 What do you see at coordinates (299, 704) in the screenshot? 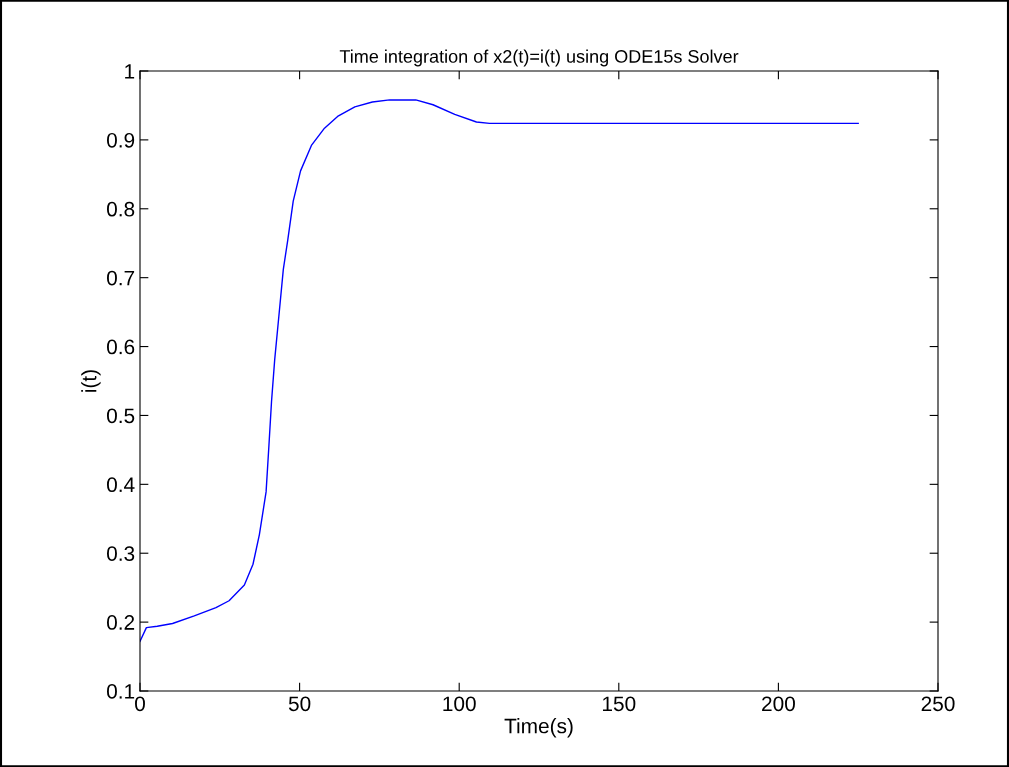
I see `x-tick-label: 50` at bounding box center [299, 704].